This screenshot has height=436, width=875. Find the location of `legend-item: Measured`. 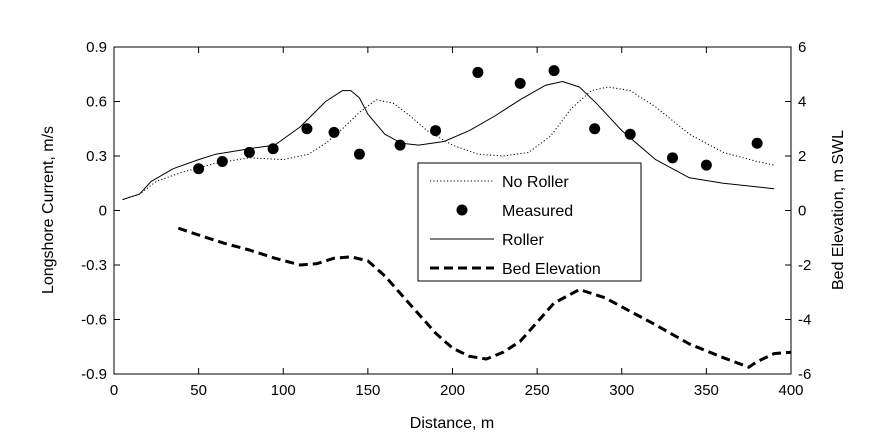

legend-item: Measured is located at coordinates (514, 211).